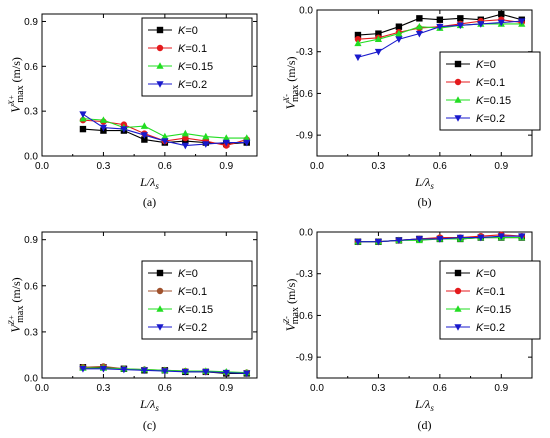 This screenshot has height=438, width=550. What do you see at coordinates (305, 358) in the screenshot?
I see `y-tick-label: -0.9` at bounding box center [305, 358].